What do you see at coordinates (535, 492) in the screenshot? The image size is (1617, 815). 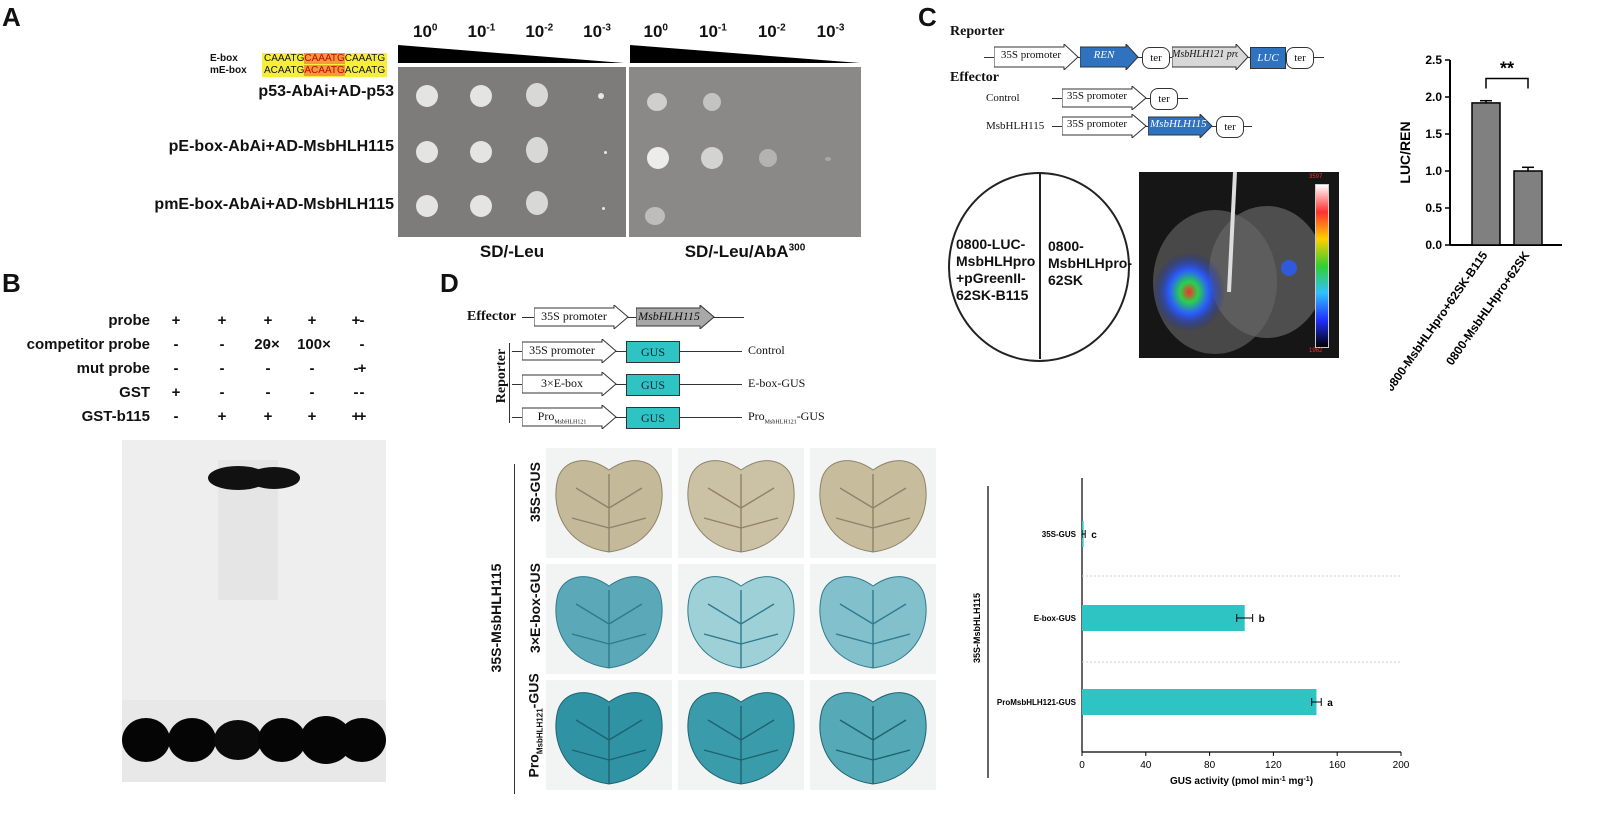 I see `leaf-row-label: 35S-GUS` at bounding box center [535, 492].